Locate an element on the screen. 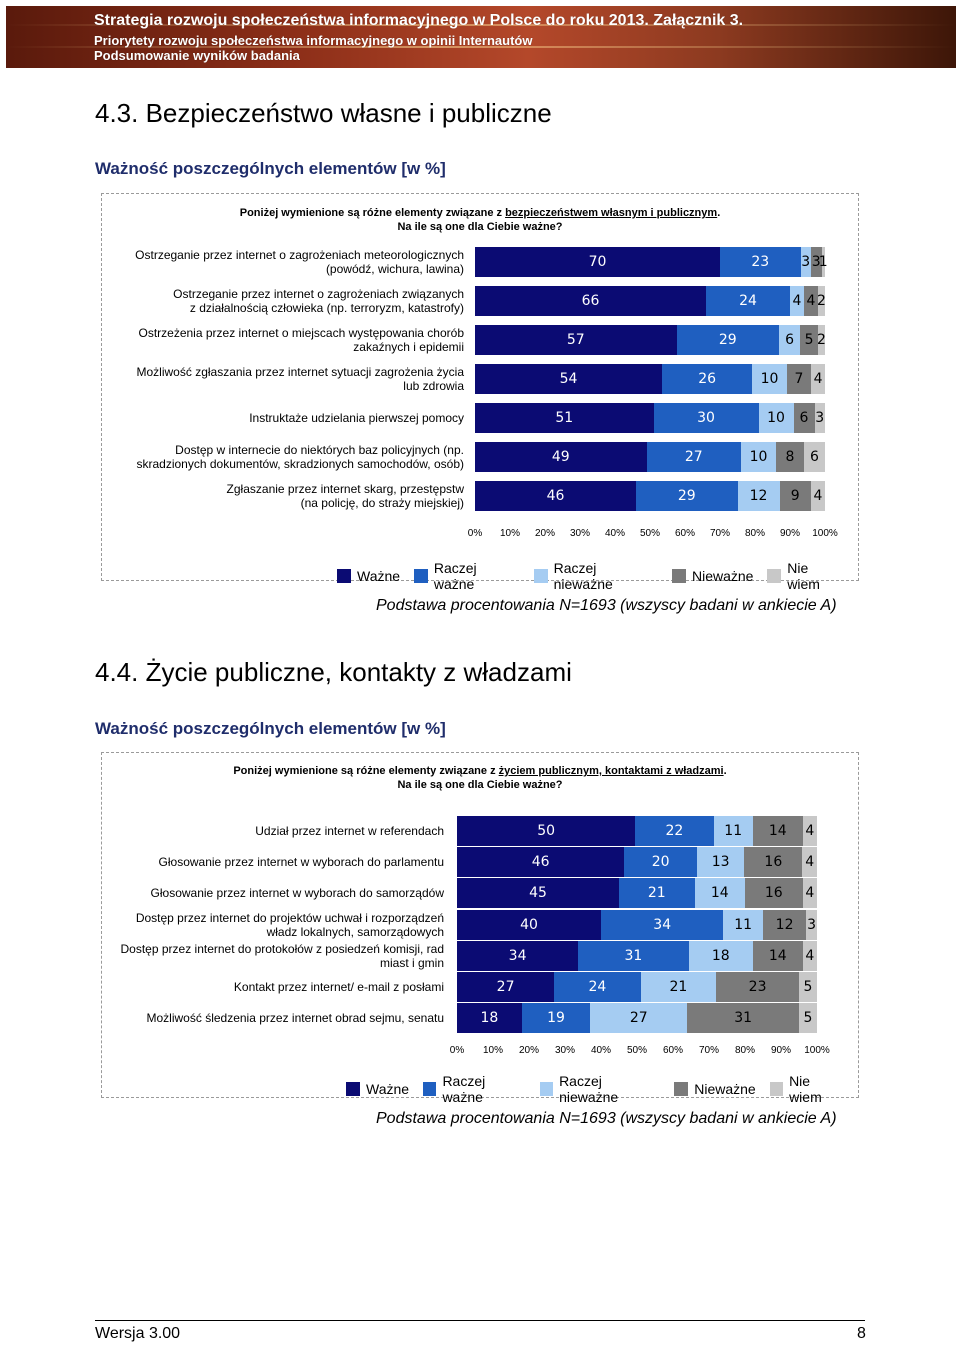 The height and width of the screenshot is (1345, 960). bar-segment: 31 is located at coordinates (743, 1018).